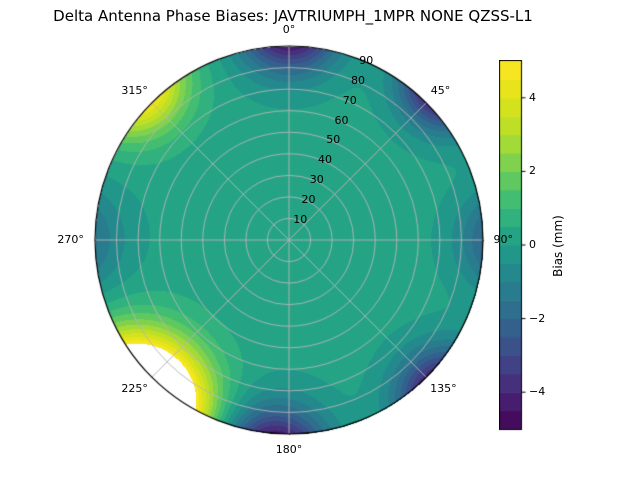 The height and width of the screenshot is (480, 640). What do you see at coordinates (134, 388) in the screenshot?
I see `angular-tick-label: 225°` at bounding box center [134, 388].